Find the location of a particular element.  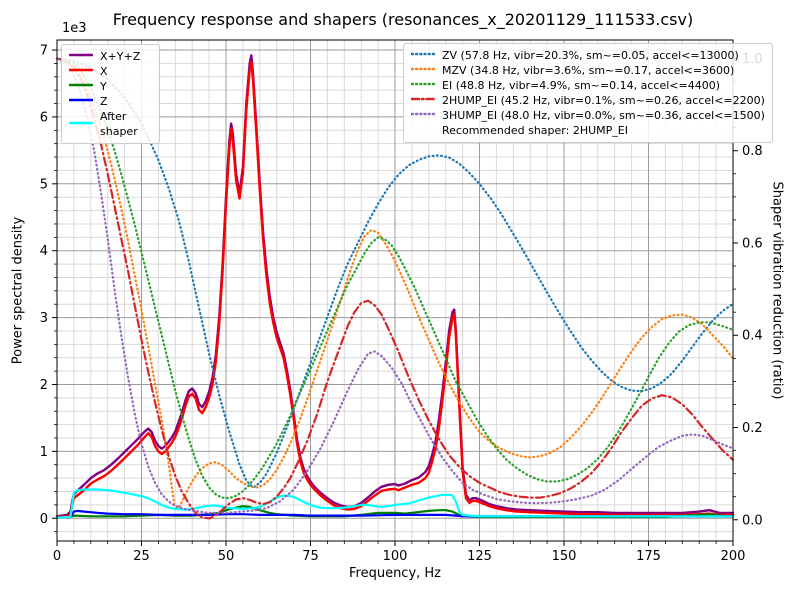

y-right-tick-label: 0.6 is located at coordinates (752, 243).